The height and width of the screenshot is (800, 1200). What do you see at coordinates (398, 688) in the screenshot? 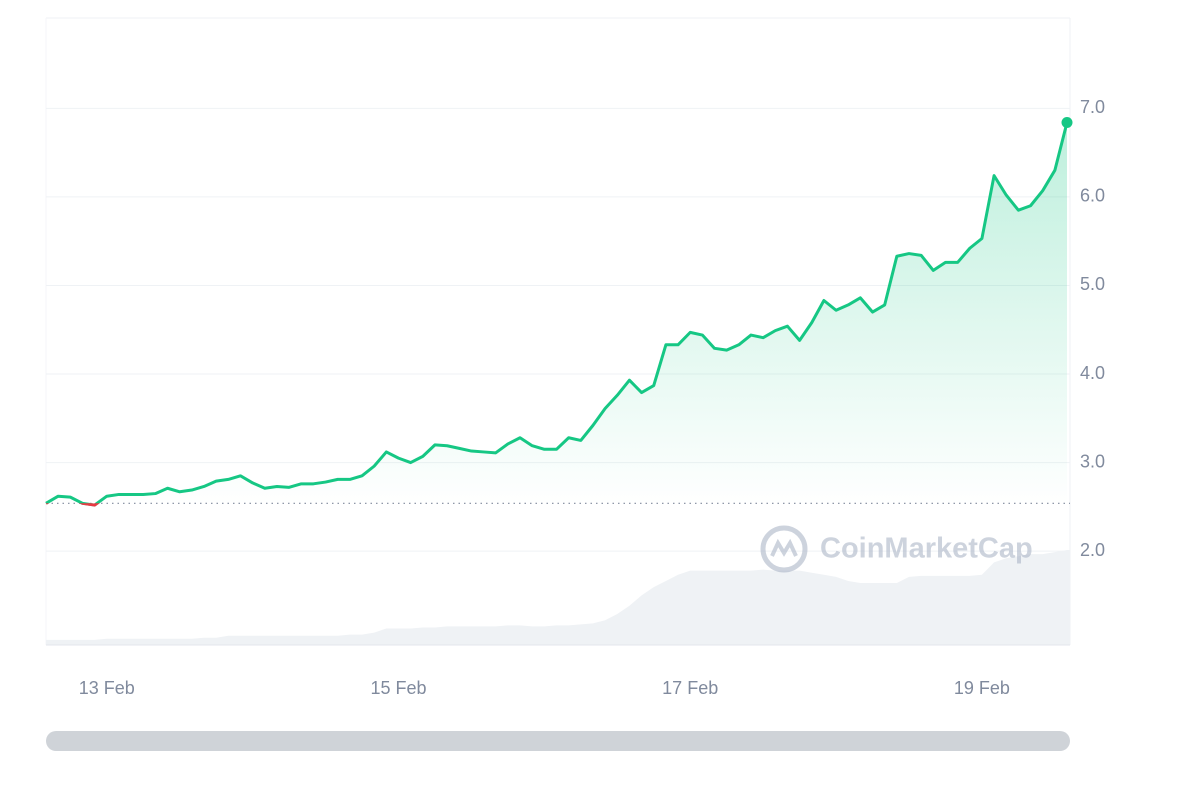
I see `x-tick-label: 15 Feb` at bounding box center [398, 688].